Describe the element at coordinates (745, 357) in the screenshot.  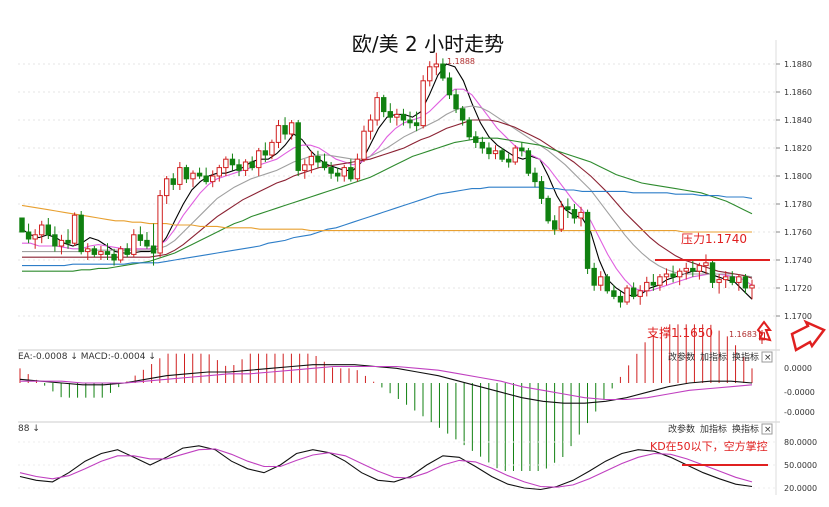
I see `macd-button-switch: 换指标` at that location.